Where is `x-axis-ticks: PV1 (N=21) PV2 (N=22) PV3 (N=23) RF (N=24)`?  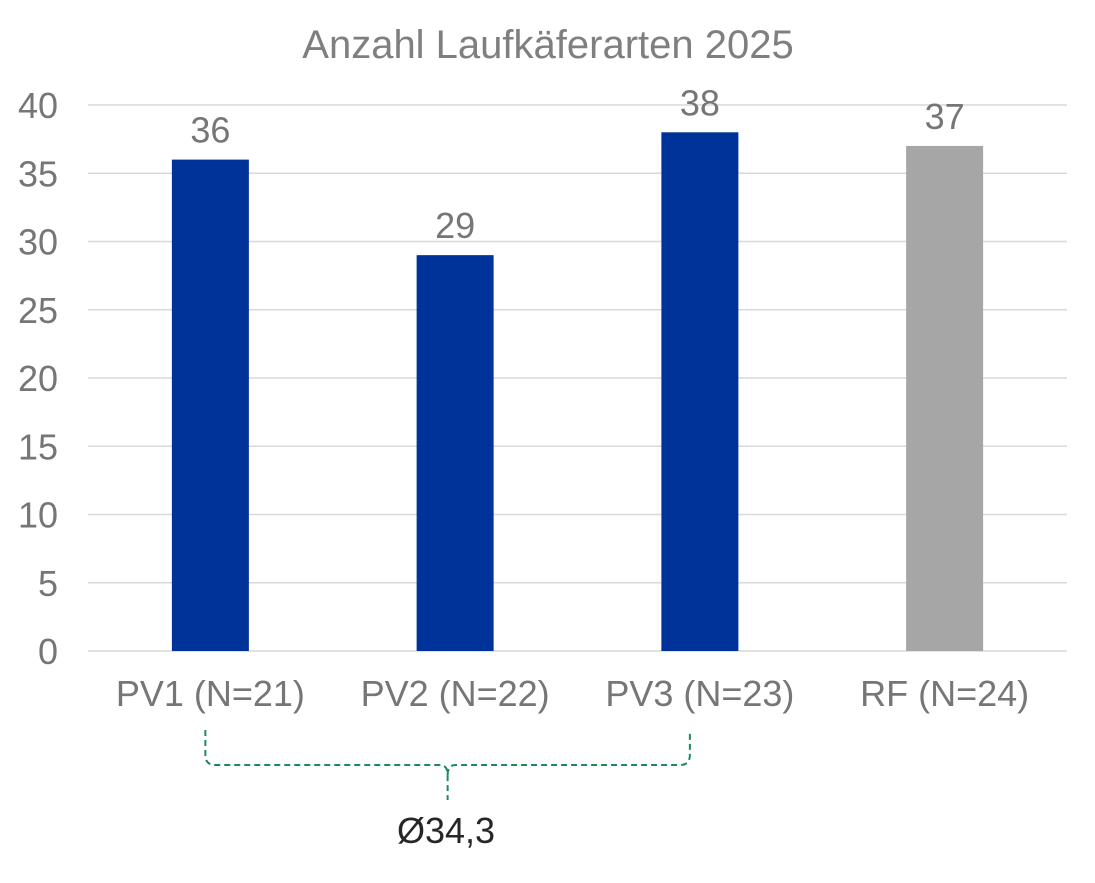
x-axis-ticks: PV1 (N=21) PV2 (N=22) PV3 (N=23) RF (N=24) is located at coordinates (572, 693).